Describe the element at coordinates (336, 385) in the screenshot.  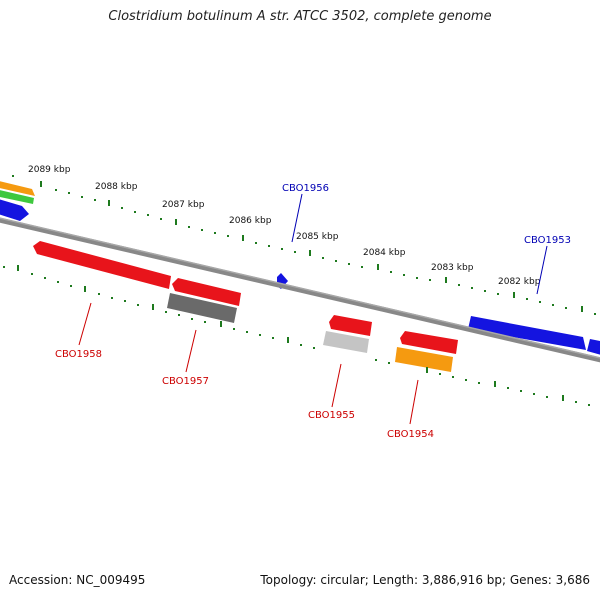
I see `leader-CBO1955` at that location.